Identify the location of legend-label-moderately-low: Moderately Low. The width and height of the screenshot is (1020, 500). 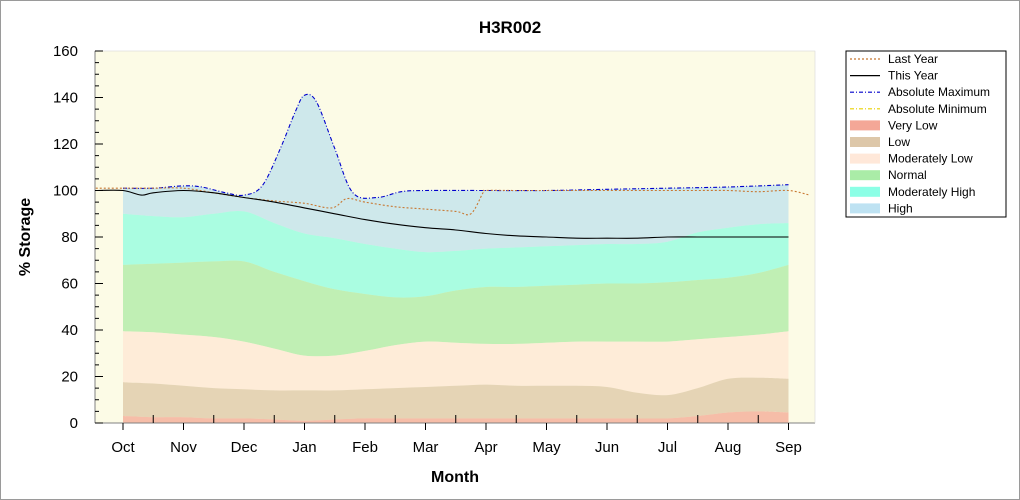
(930, 159).